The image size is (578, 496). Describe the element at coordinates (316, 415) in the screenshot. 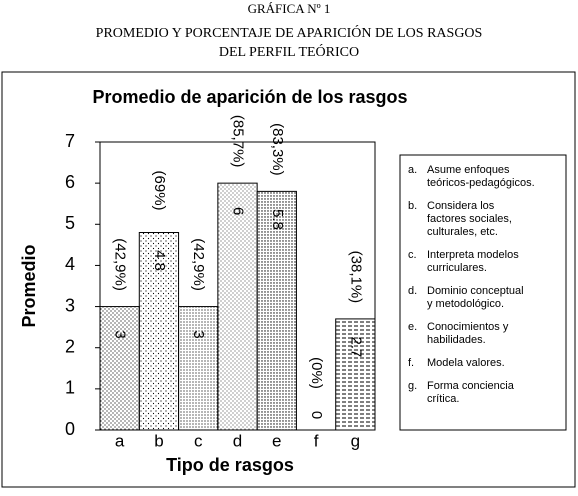

I see `value-label: 0` at that location.